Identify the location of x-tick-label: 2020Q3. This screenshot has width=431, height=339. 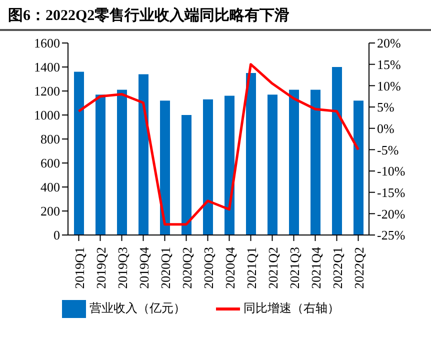
(208, 268).